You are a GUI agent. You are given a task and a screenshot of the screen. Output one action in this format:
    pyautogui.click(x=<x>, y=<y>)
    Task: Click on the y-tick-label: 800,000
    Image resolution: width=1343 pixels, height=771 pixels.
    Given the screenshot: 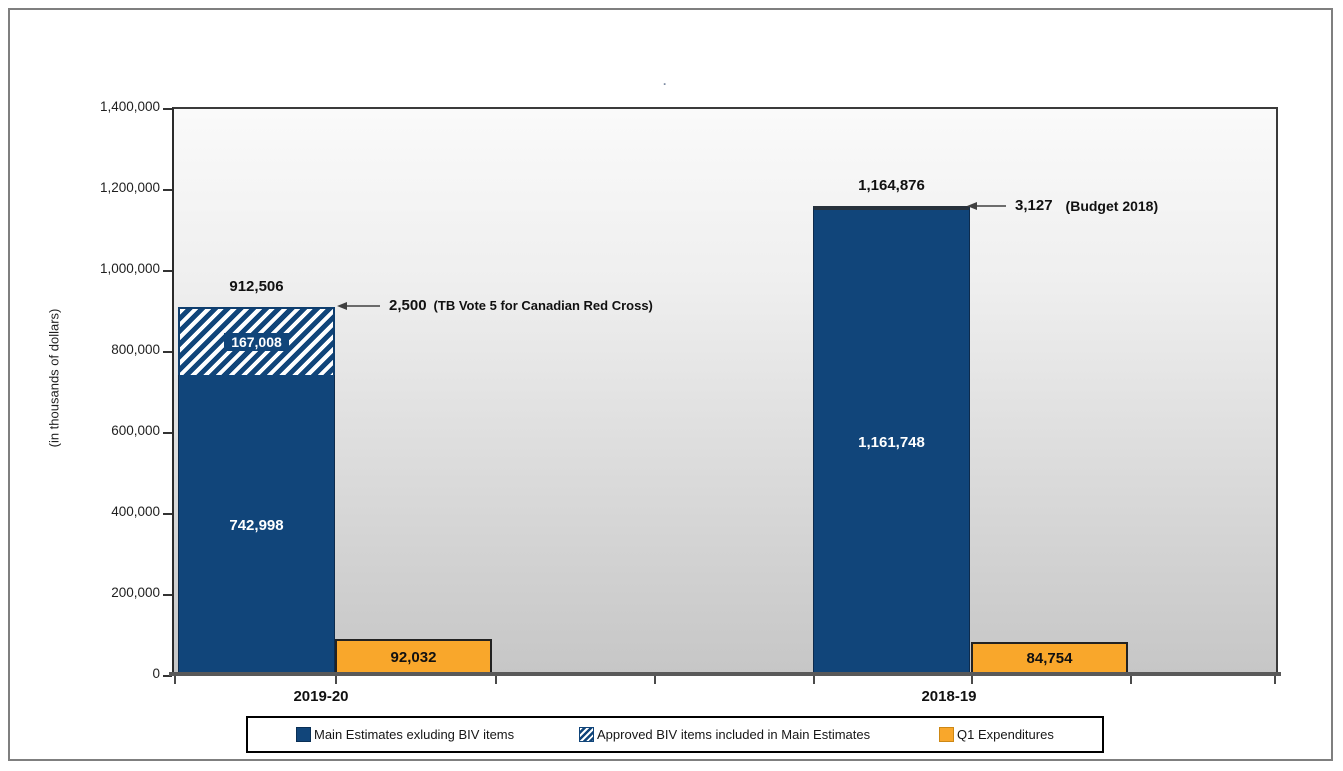 What is the action you would take?
    pyautogui.click(x=135, y=349)
    